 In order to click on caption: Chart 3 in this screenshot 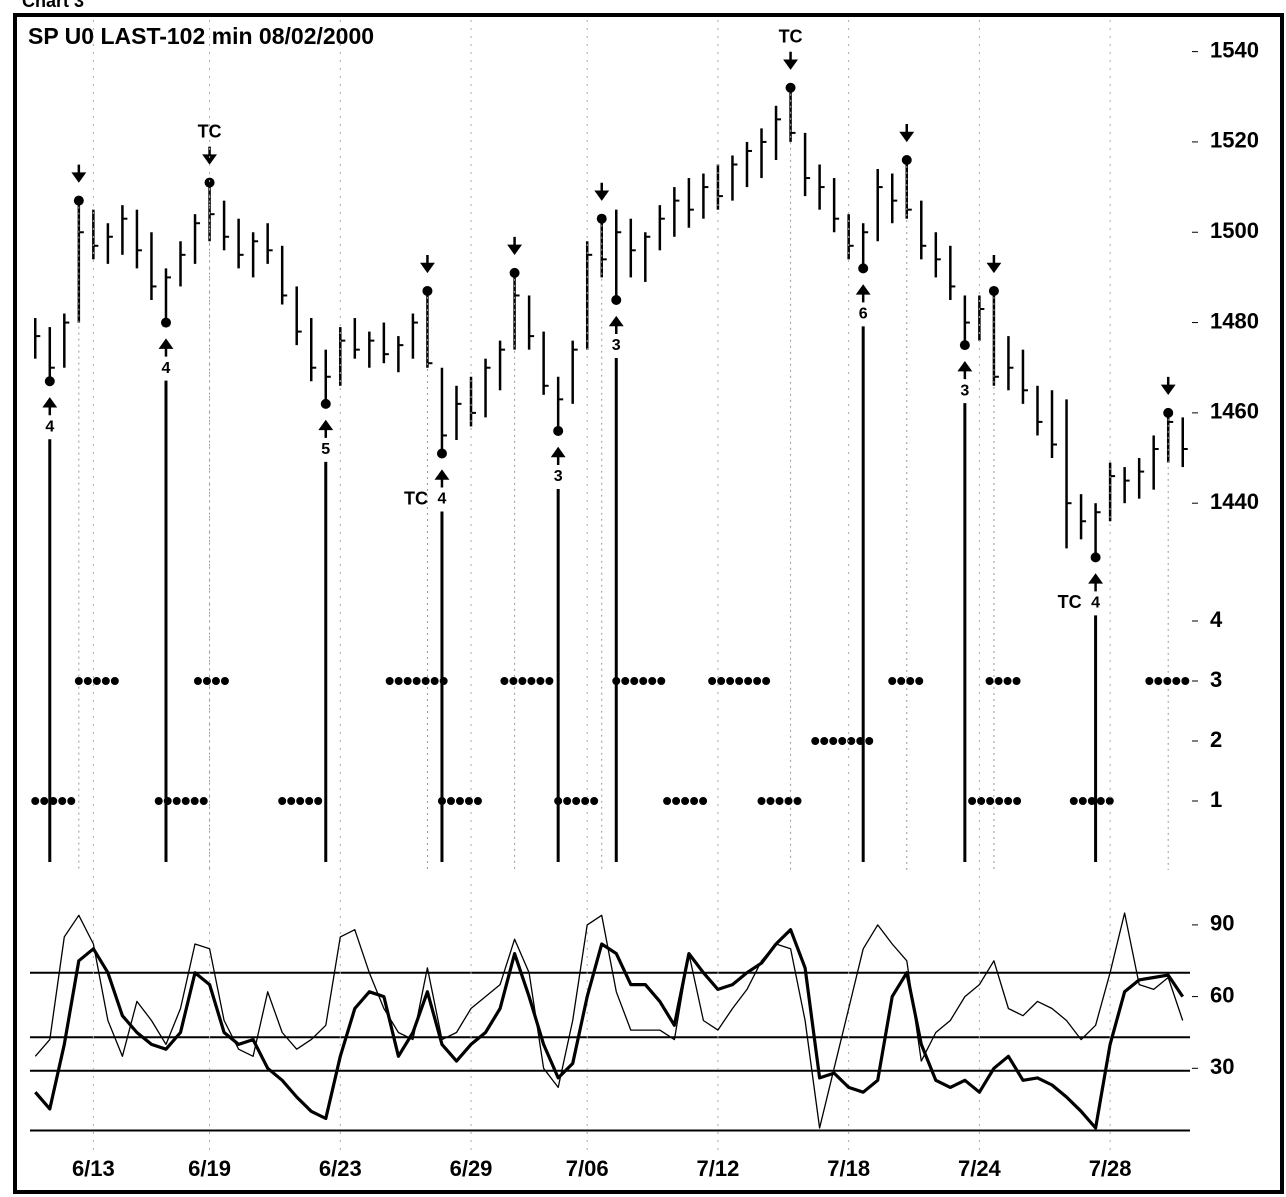, I will do `click(53, 5)`.